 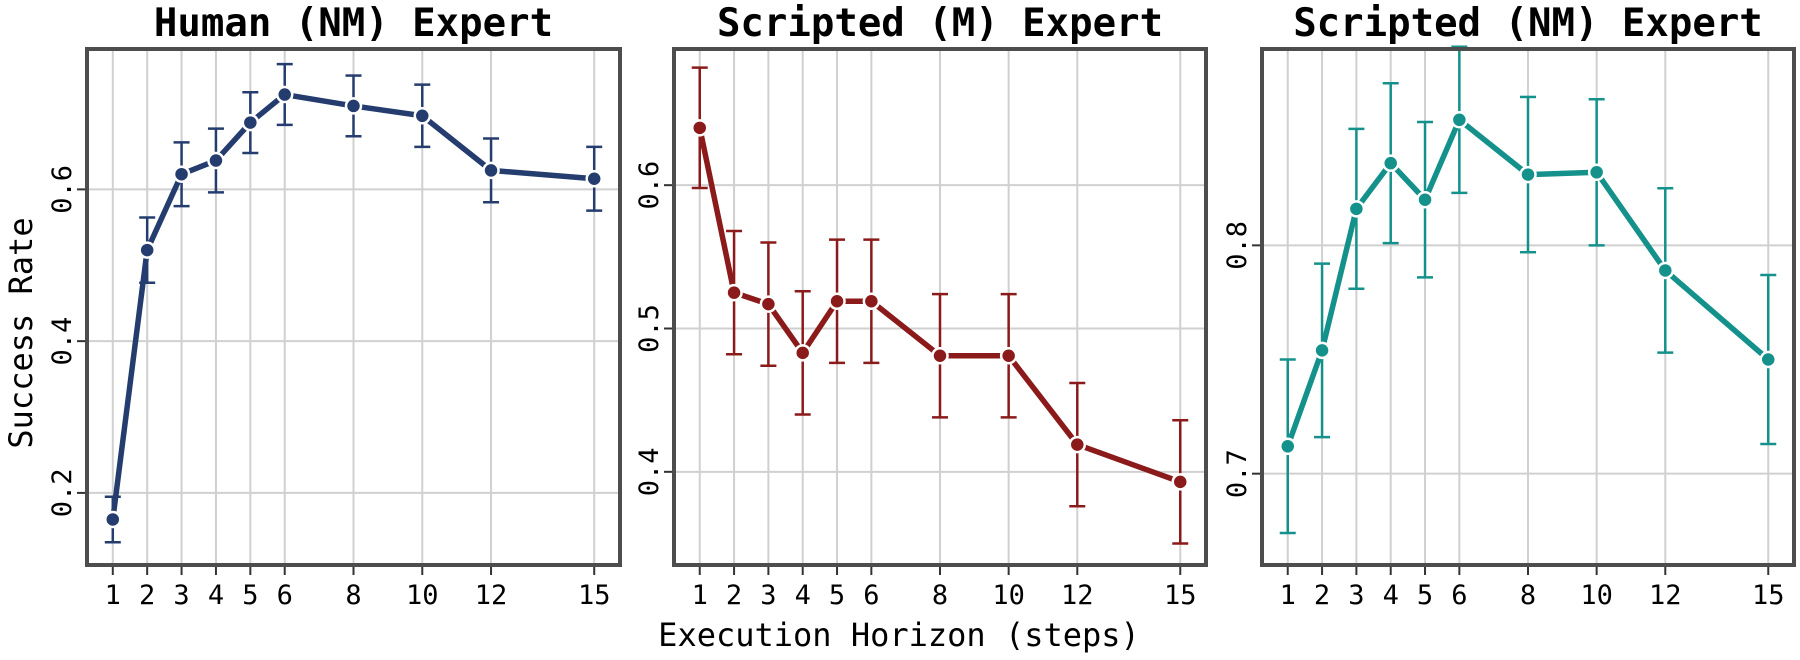 I want to click on chart-title: Human (NM) Expert, so click(x=353, y=23).